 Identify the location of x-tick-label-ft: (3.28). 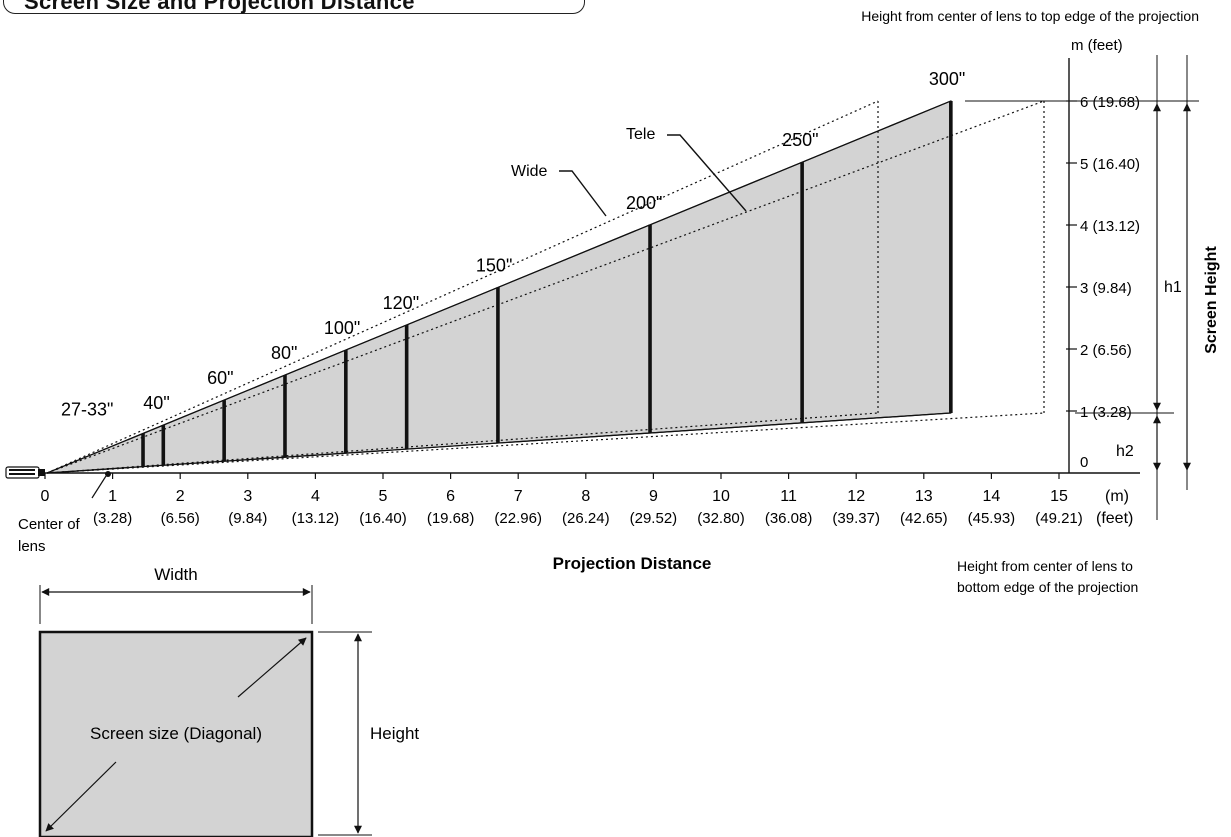
(112, 518).